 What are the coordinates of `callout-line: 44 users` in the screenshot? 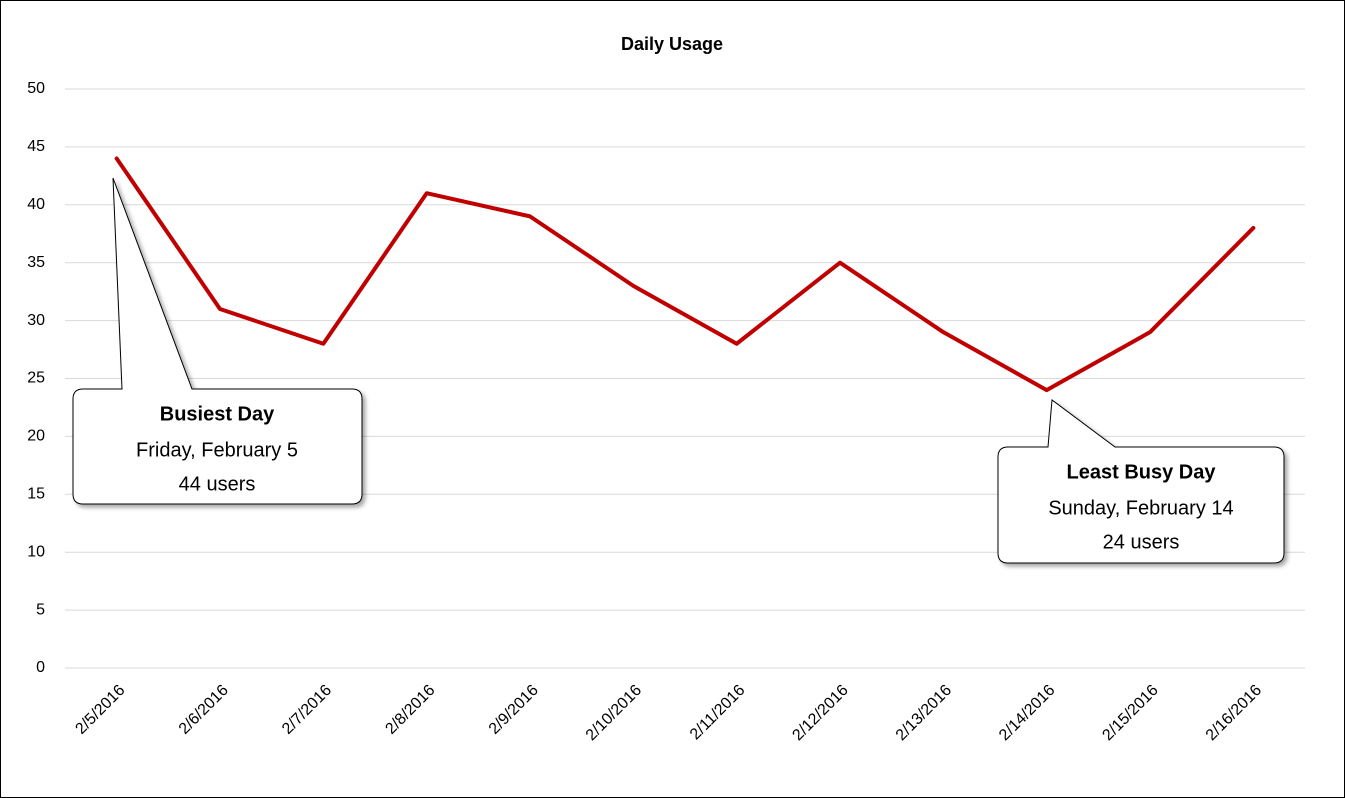 It's located at (217, 484).